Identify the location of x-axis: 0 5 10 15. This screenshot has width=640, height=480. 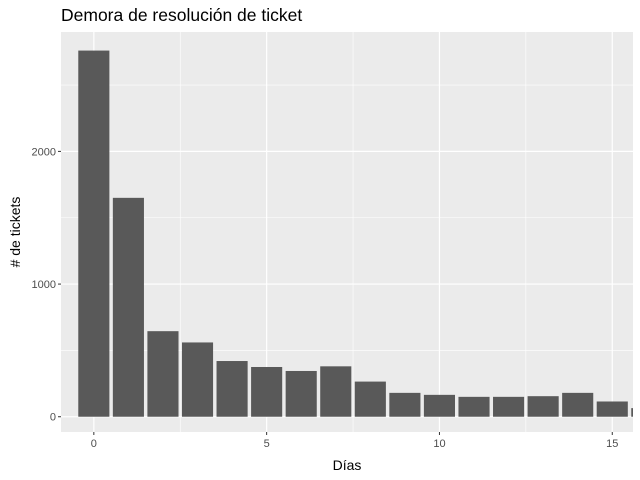
(354, 441).